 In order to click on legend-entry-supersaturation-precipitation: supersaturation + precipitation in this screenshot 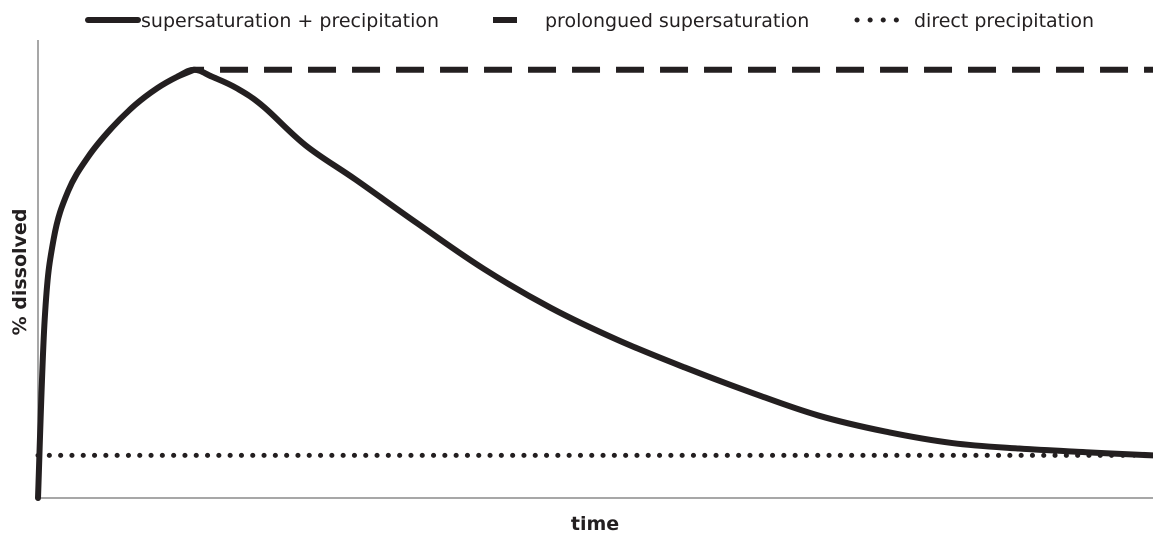, I will do `click(290, 21)`.